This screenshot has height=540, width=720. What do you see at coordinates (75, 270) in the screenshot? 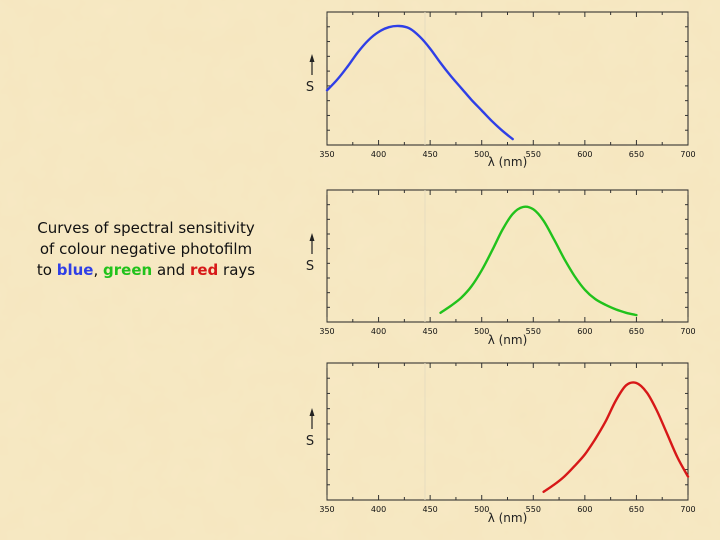
I see `caption-word-blue: blue` at bounding box center [75, 270].